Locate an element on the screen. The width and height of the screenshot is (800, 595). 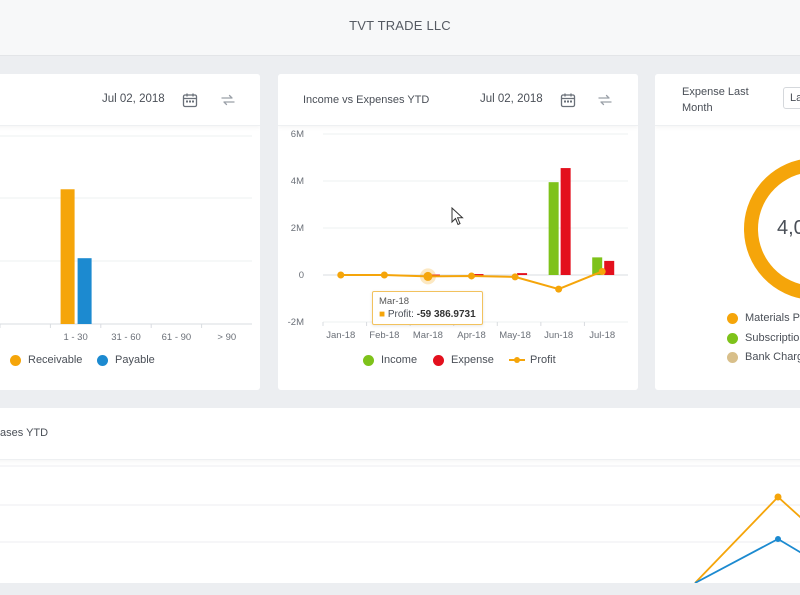
expense-dot is located at coordinates (438, 360).